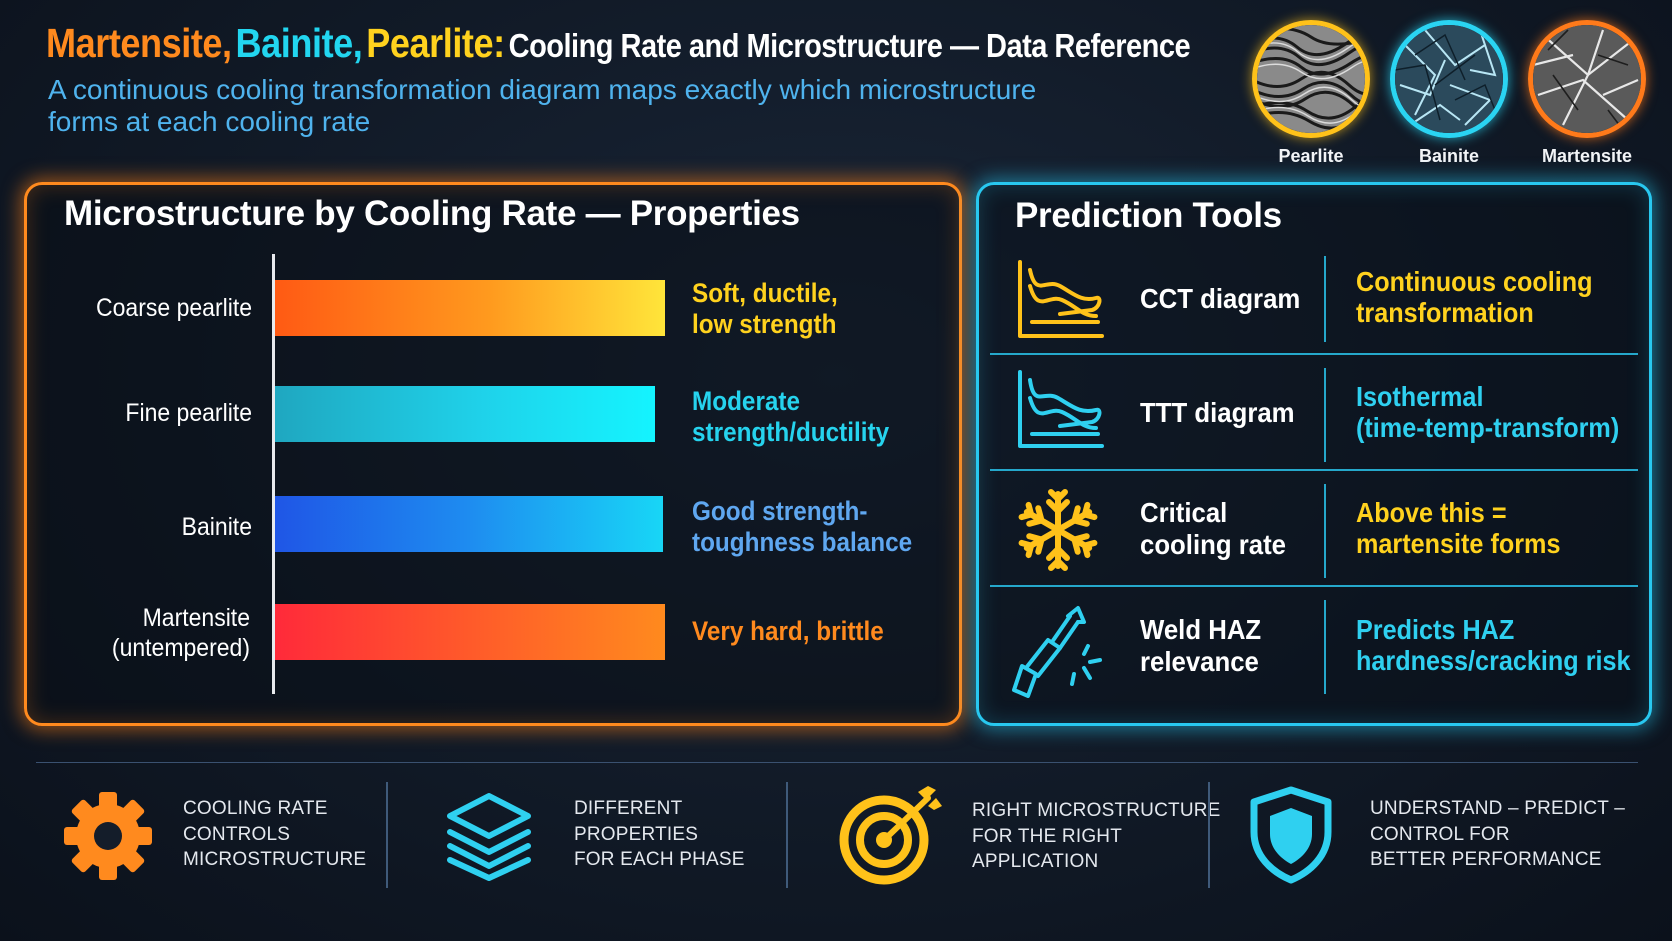 This screenshot has height=941, width=1672. I want to click on tool-name-critical-line-1: Critical, so click(1184, 512).